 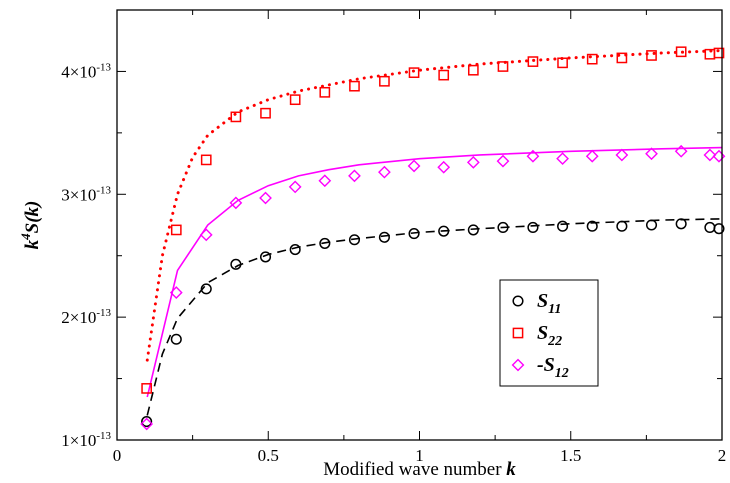 What do you see at coordinates (549, 335) in the screenshot?
I see `legend-label: S22` at bounding box center [549, 335].